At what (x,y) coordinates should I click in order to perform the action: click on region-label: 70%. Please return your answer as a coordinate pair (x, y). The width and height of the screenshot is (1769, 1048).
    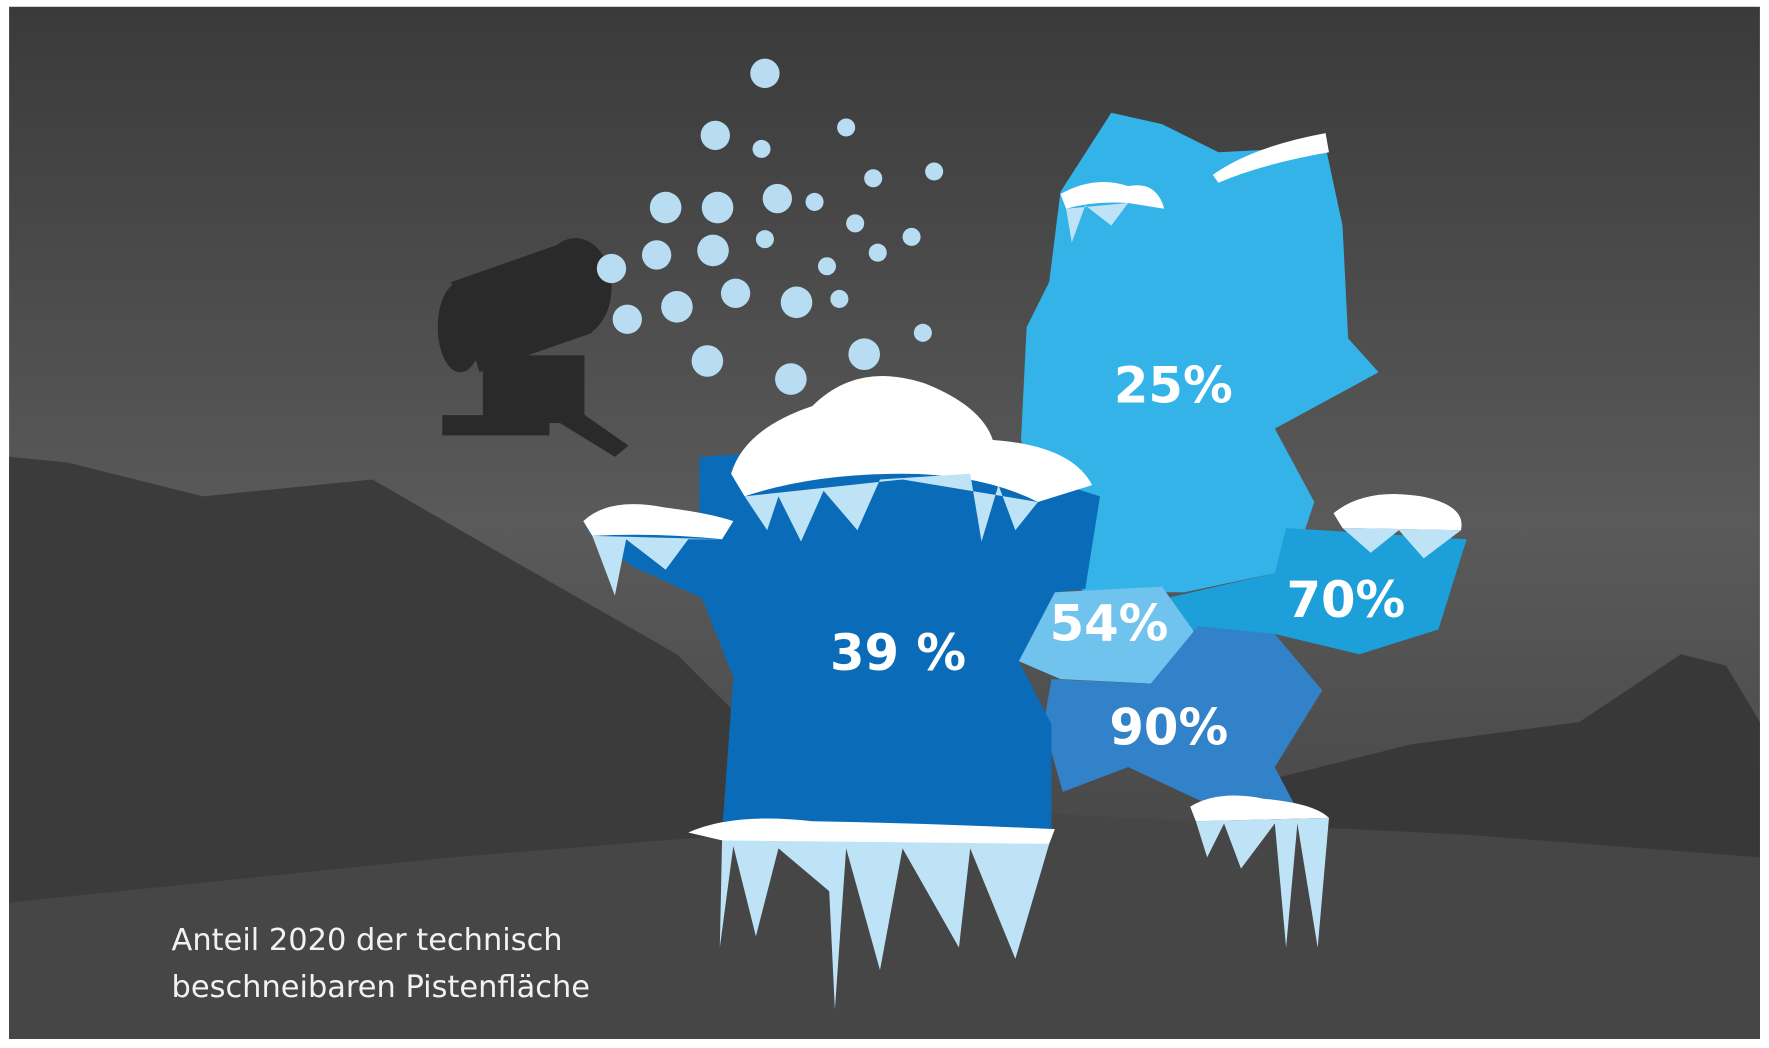
    Looking at the image, I should click on (1346, 600).